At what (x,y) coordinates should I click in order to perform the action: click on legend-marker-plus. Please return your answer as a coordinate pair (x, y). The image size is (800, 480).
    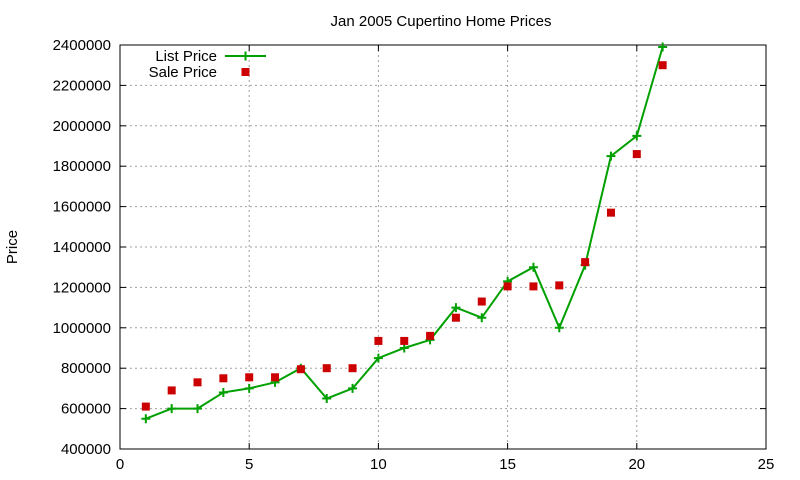
    Looking at the image, I should click on (245, 56).